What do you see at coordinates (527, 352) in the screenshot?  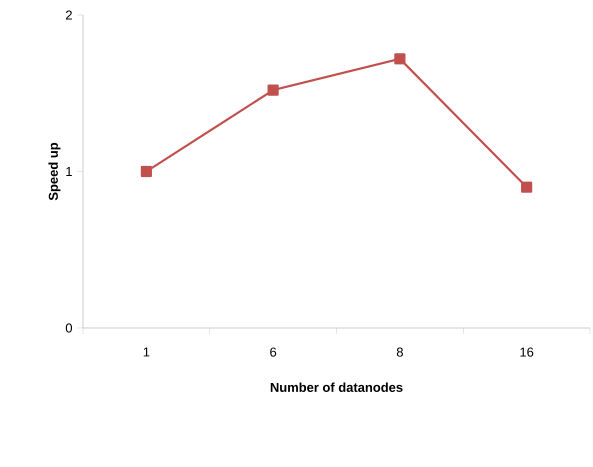 I see `x-tick-label: 16` at bounding box center [527, 352].